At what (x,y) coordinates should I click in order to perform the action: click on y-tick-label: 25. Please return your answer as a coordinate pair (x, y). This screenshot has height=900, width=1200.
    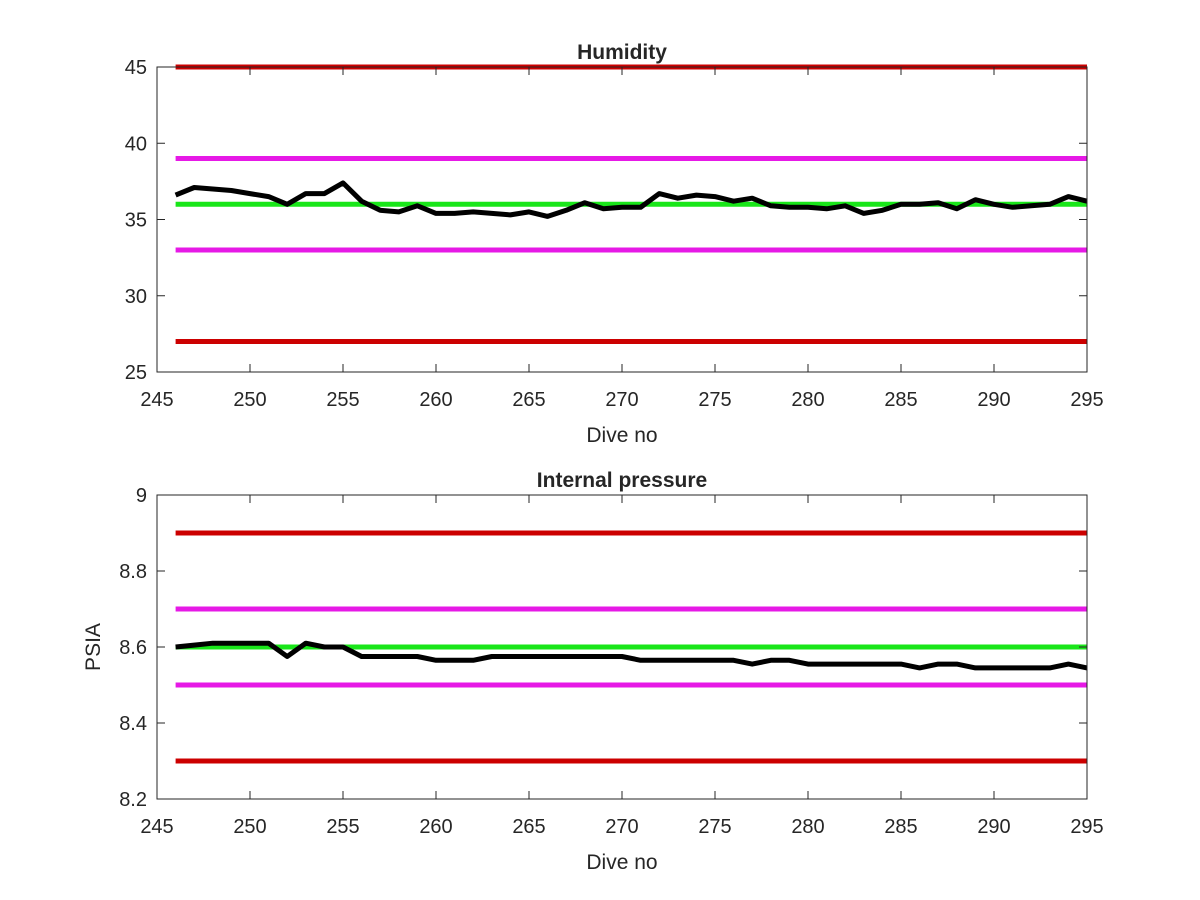
    Looking at the image, I should click on (136, 373).